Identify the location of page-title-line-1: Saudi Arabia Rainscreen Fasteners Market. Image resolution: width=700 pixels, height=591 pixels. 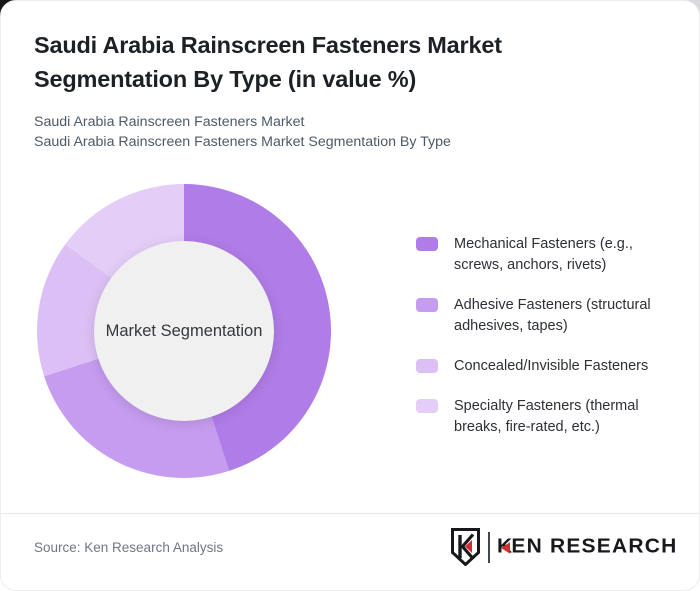
(268, 45).